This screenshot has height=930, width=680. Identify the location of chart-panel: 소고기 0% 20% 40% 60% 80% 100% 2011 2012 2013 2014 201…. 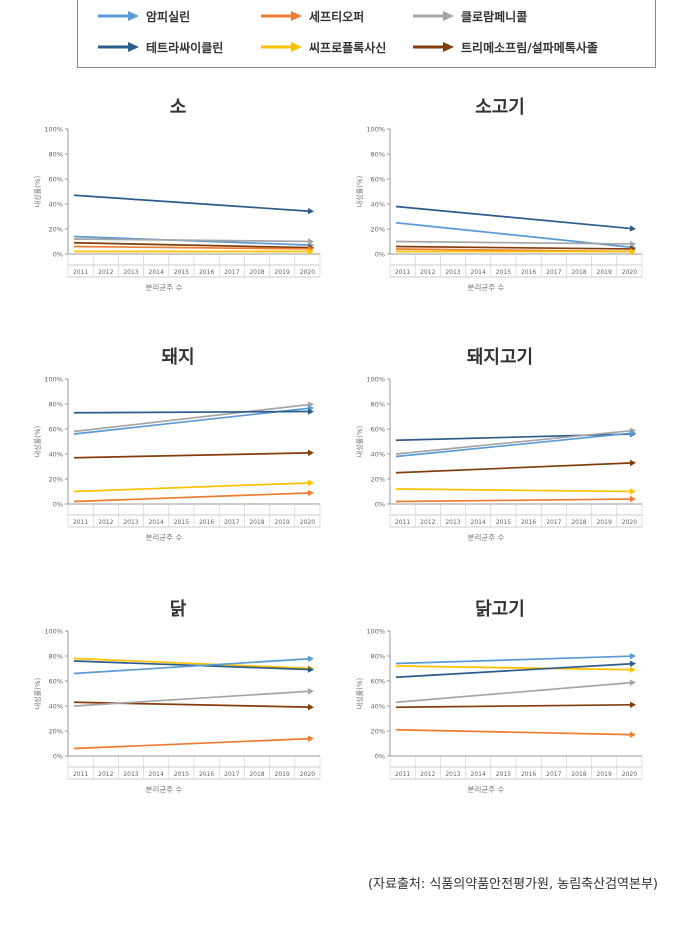
(500, 198).